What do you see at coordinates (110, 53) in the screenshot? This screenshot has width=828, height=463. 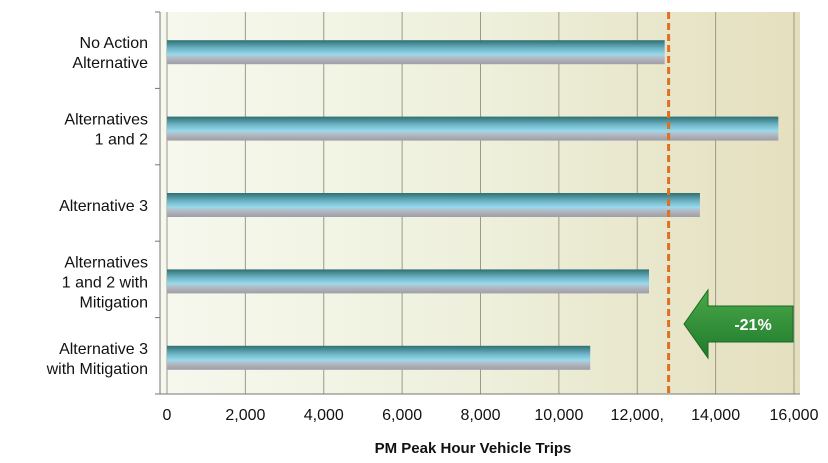 I see `category-label: No Action Alternative` at bounding box center [110, 53].